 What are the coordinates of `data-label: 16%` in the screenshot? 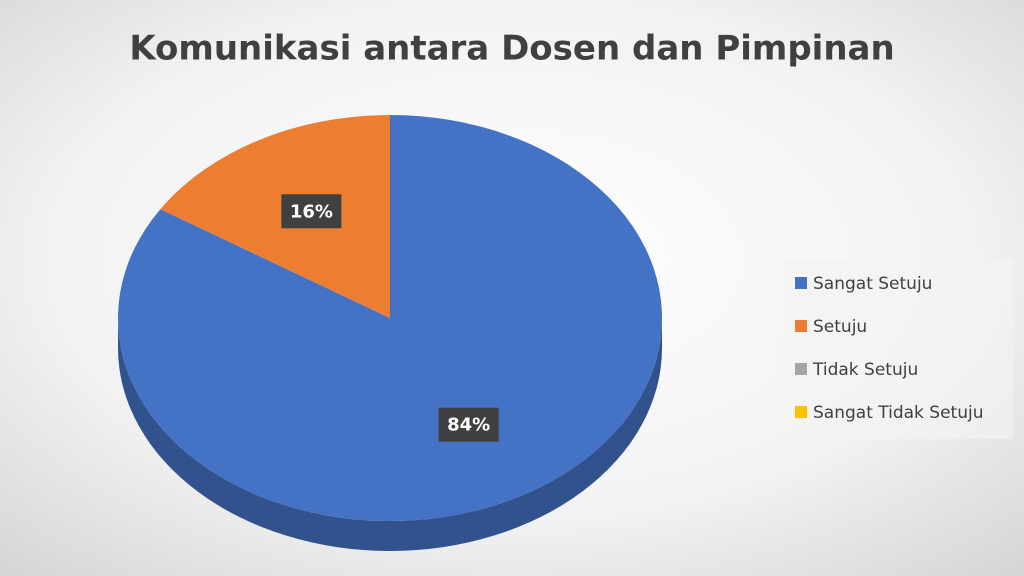 It's located at (311, 211).